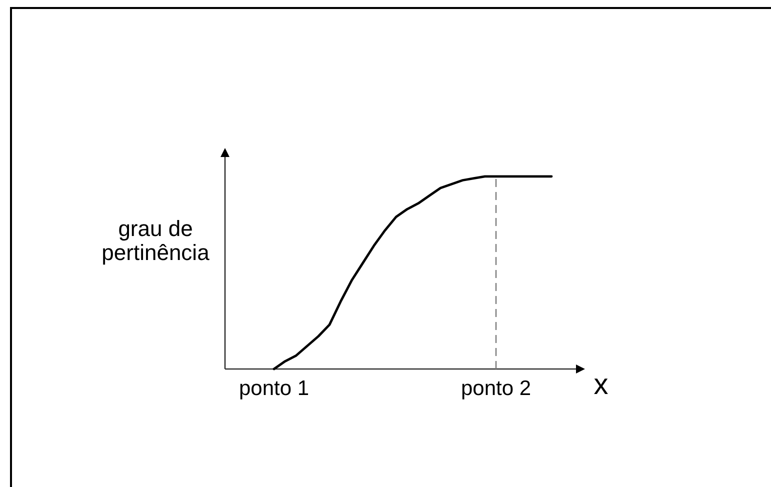 The height and width of the screenshot is (487, 771). Describe the element at coordinates (274, 388) in the screenshot. I see `x-tick-label: ponto 1` at that location.